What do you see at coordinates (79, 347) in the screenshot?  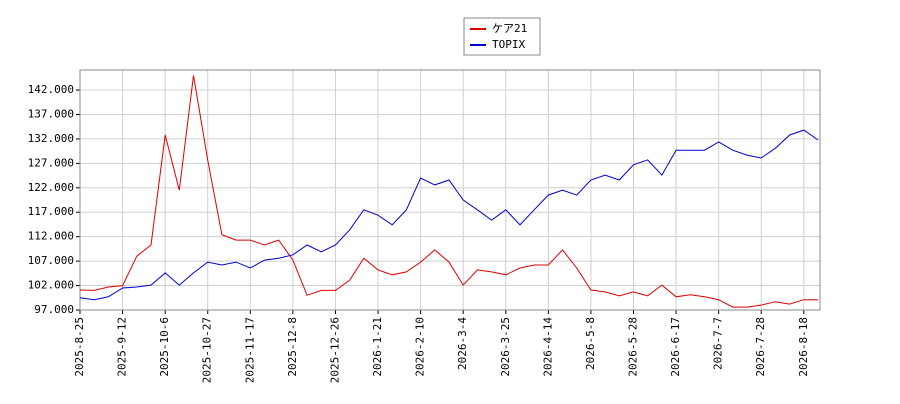 I see `x-tick-label: 2025-8-25` at bounding box center [79, 347].